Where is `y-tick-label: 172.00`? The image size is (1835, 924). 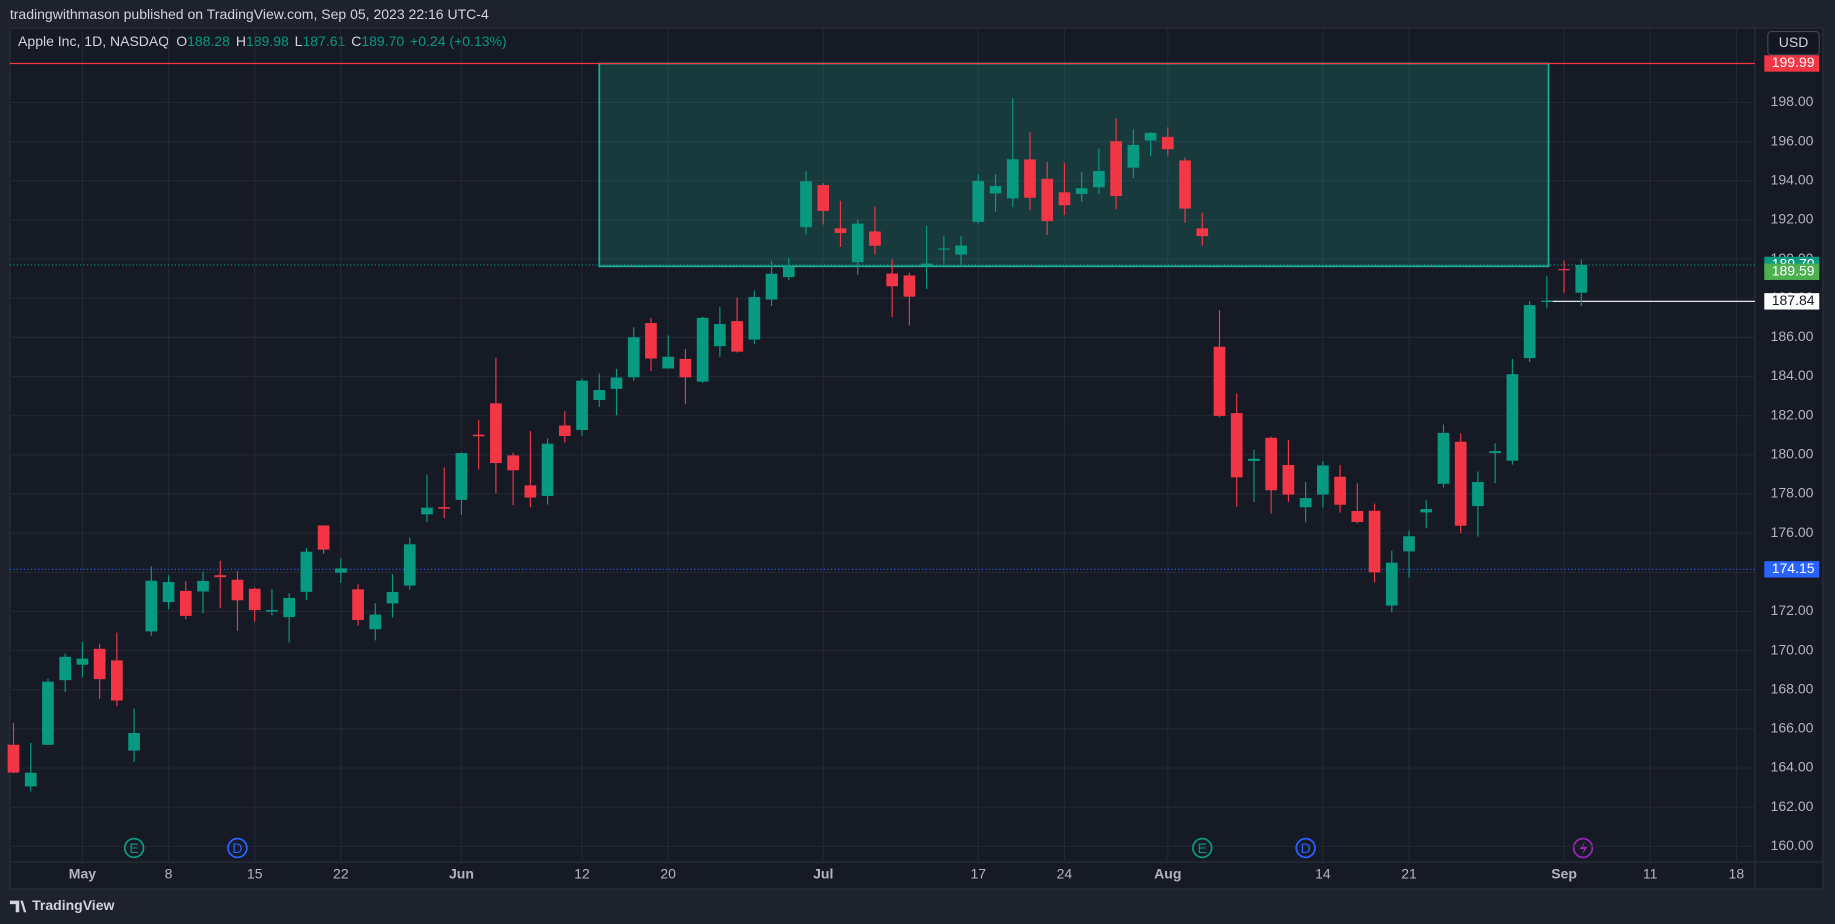
y-tick-label: 172.00 is located at coordinates (1792, 610).